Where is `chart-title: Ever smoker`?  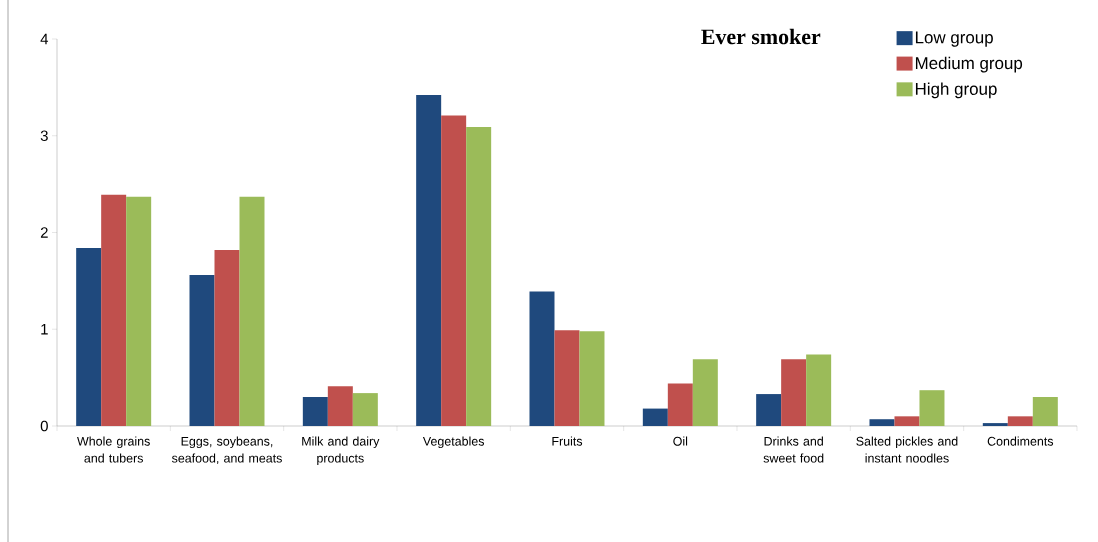
chart-title: Ever smoker is located at coordinates (761, 36).